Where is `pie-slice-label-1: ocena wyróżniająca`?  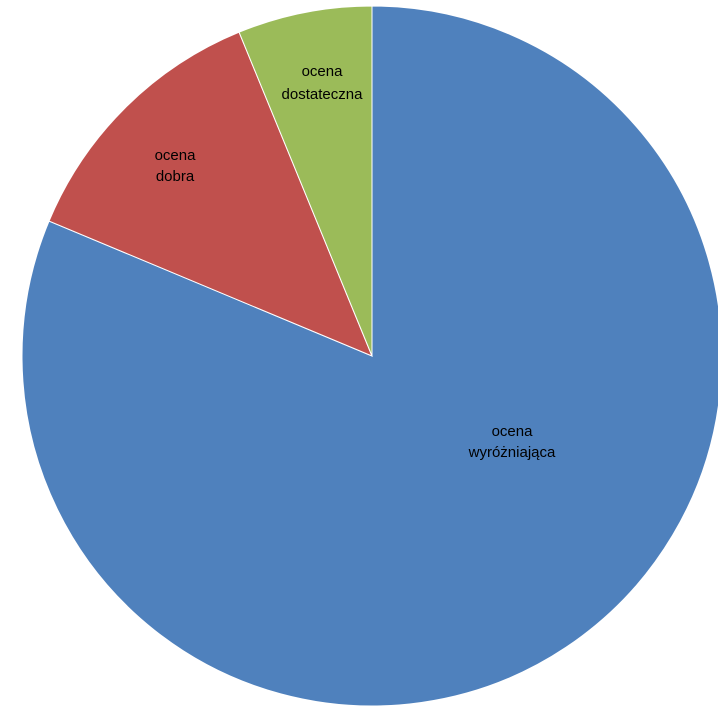
pie-slice-label-1: ocena wyróżniająca is located at coordinates (512, 442).